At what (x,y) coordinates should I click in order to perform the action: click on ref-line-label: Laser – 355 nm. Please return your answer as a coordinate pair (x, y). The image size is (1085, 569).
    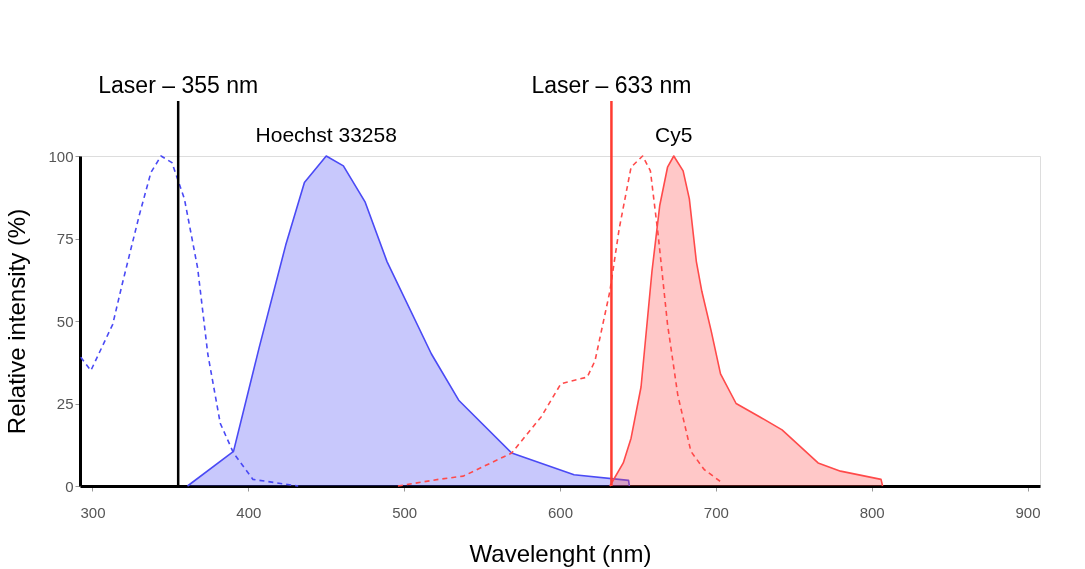
    Looking at the image, I should click on (178, 85).